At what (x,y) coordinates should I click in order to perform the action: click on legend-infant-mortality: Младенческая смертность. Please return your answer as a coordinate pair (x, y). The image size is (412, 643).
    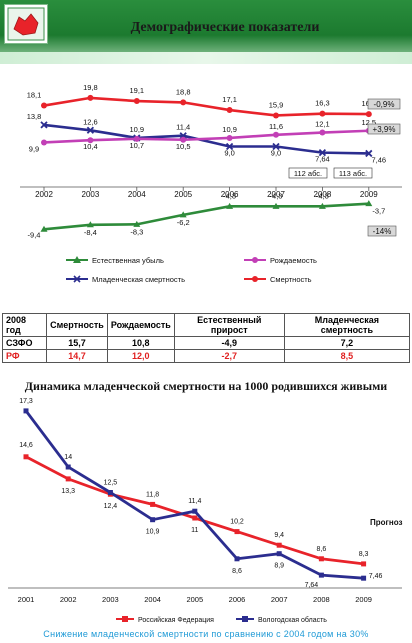
    Looking at the image, I should click on (138, 279).